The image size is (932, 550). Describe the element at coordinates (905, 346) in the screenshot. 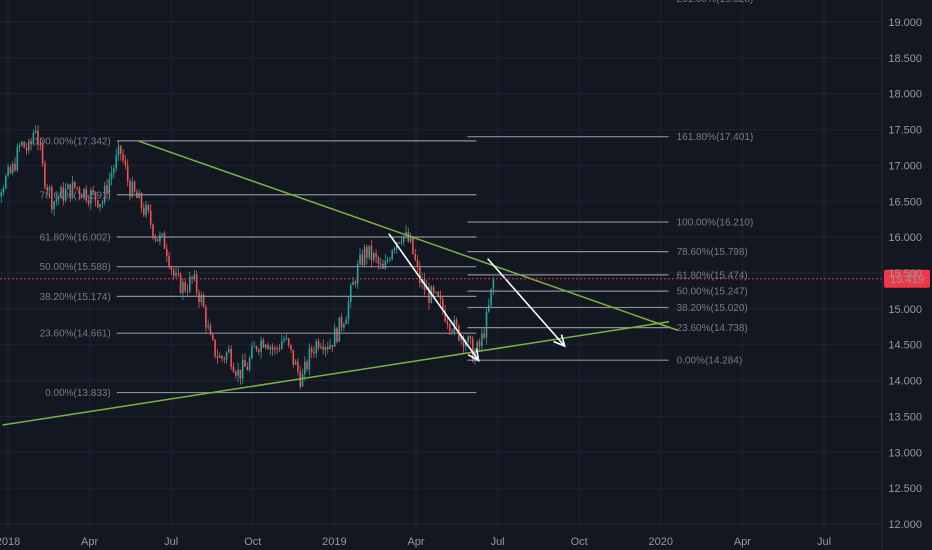

I see `y-tick-label: 14.500` at that location.